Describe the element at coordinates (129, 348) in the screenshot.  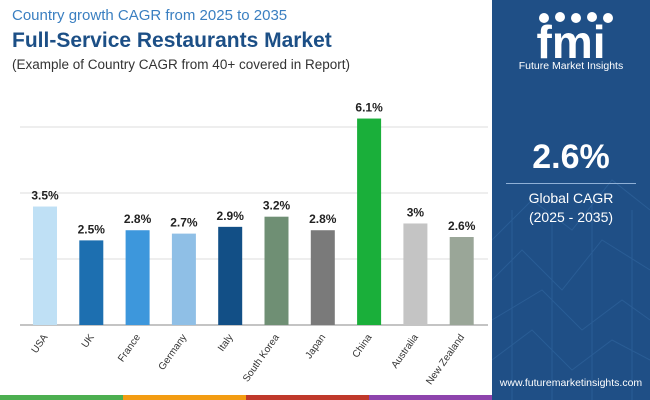
I see `x-tick-label: France` at that location.